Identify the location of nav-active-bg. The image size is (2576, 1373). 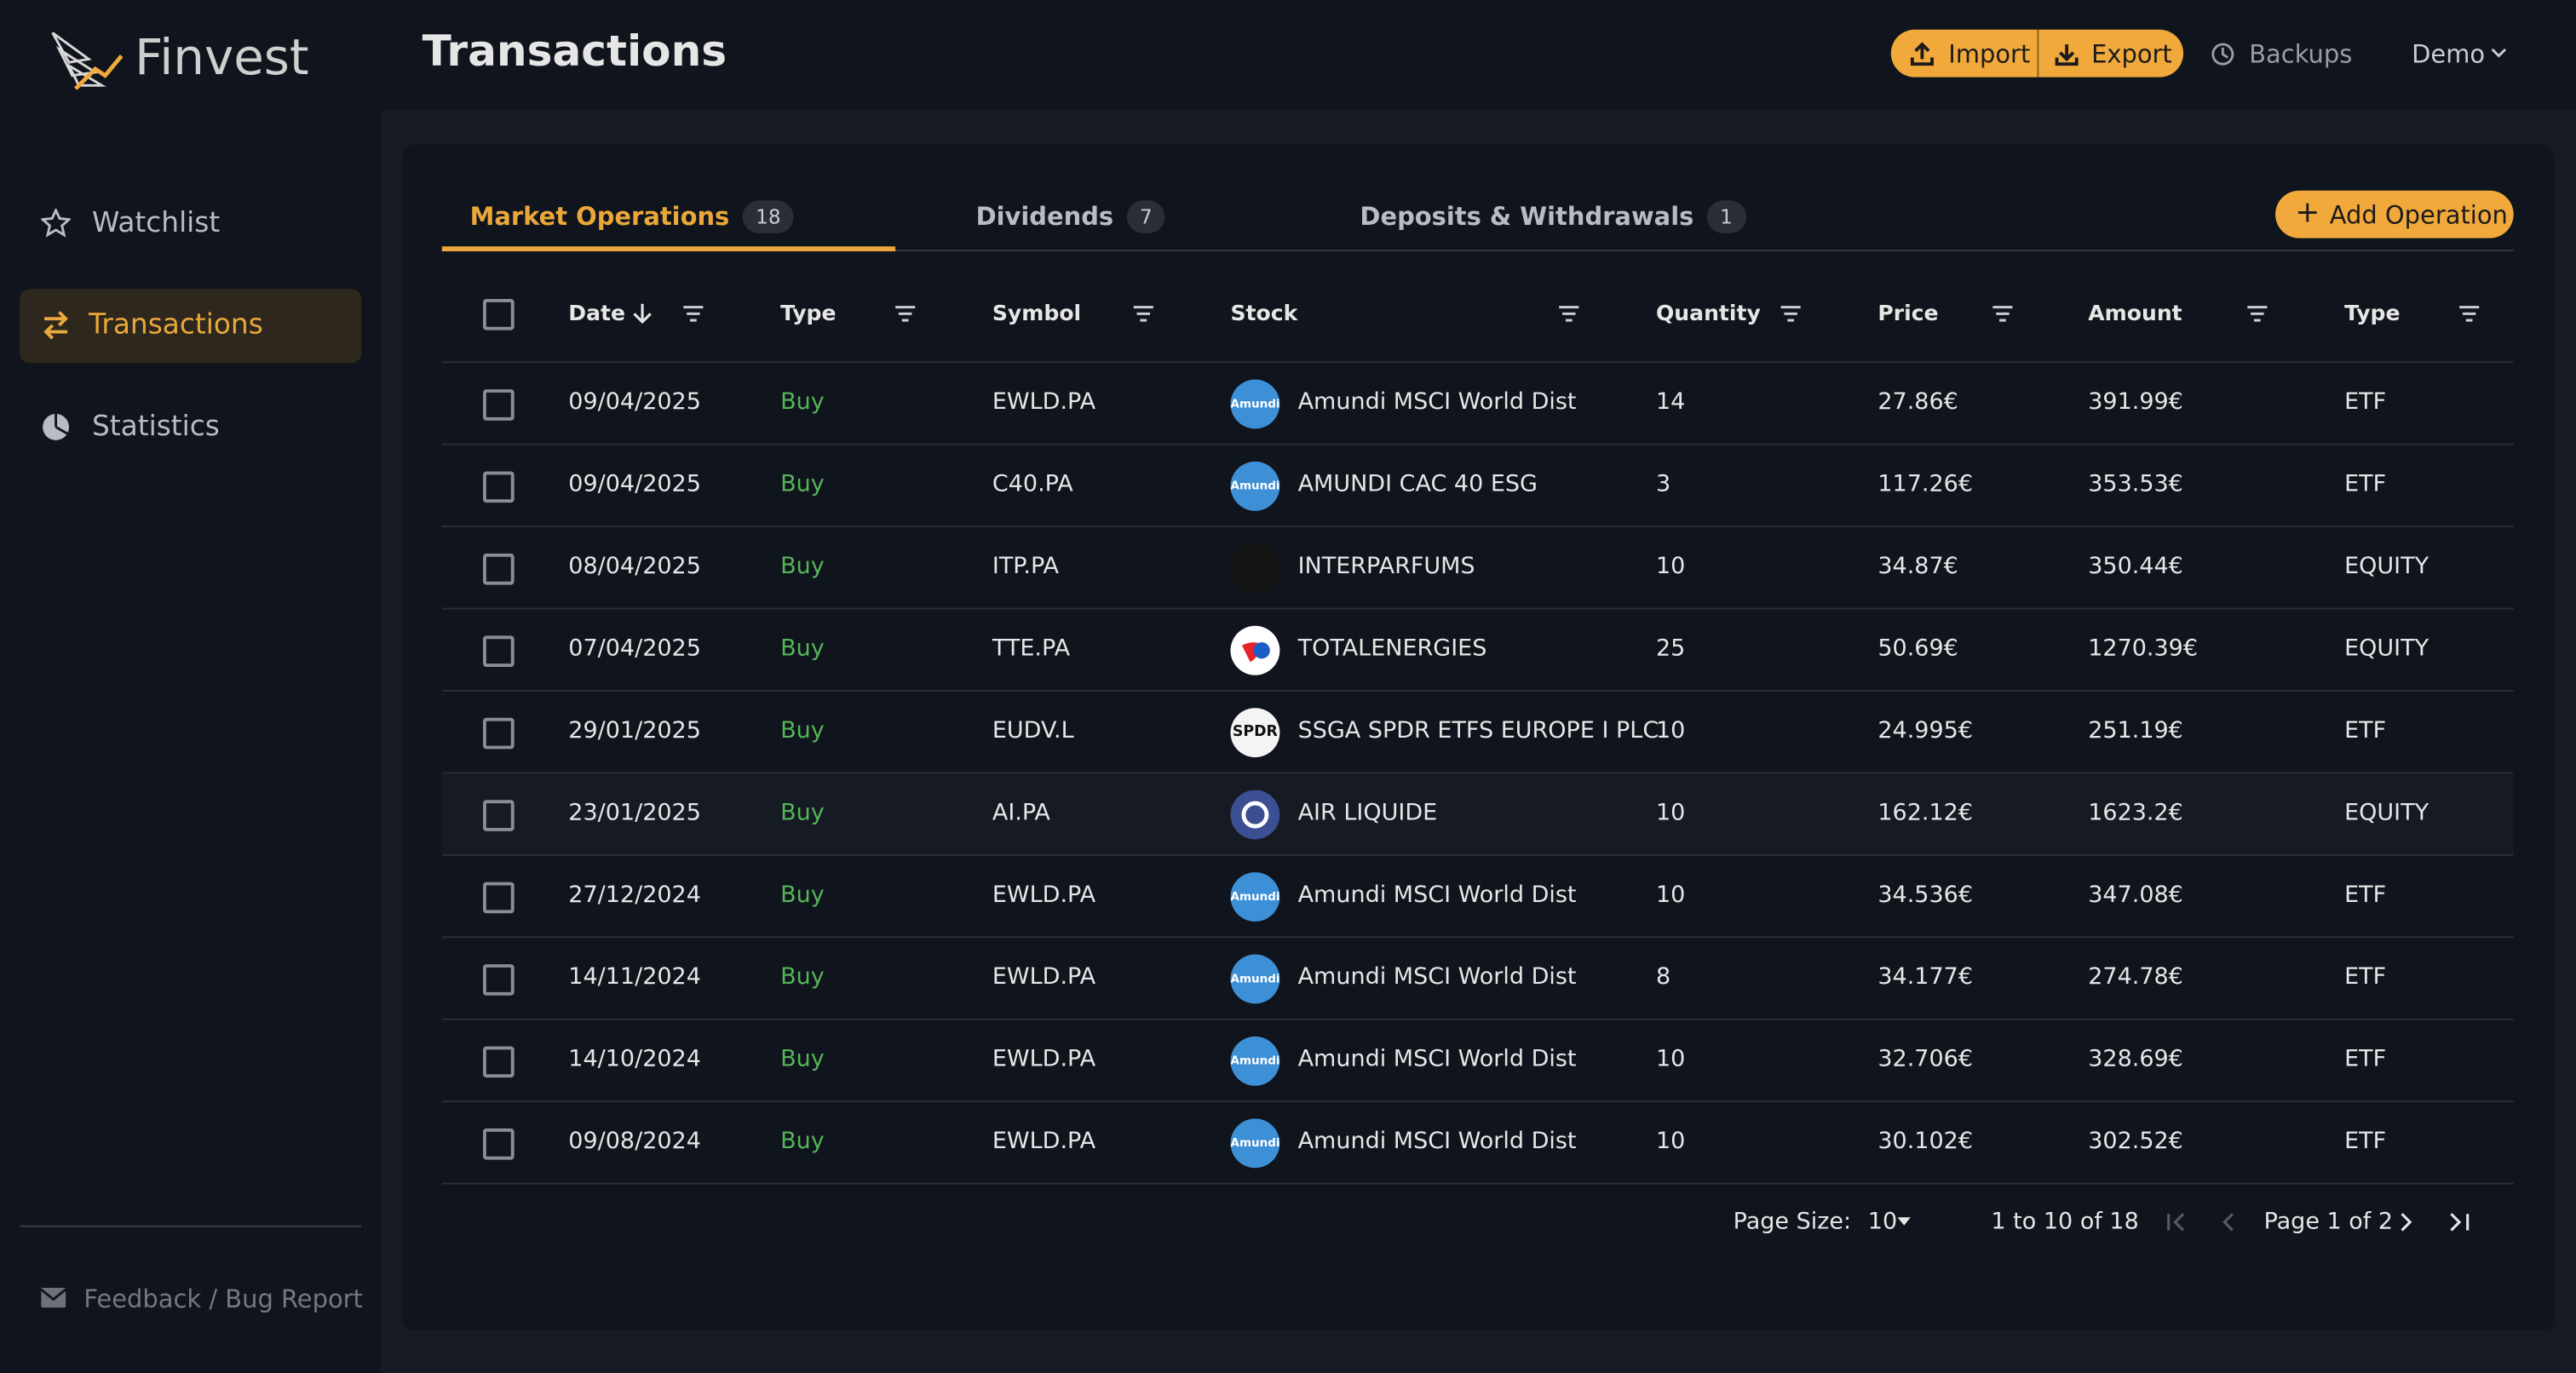
(191, 326).